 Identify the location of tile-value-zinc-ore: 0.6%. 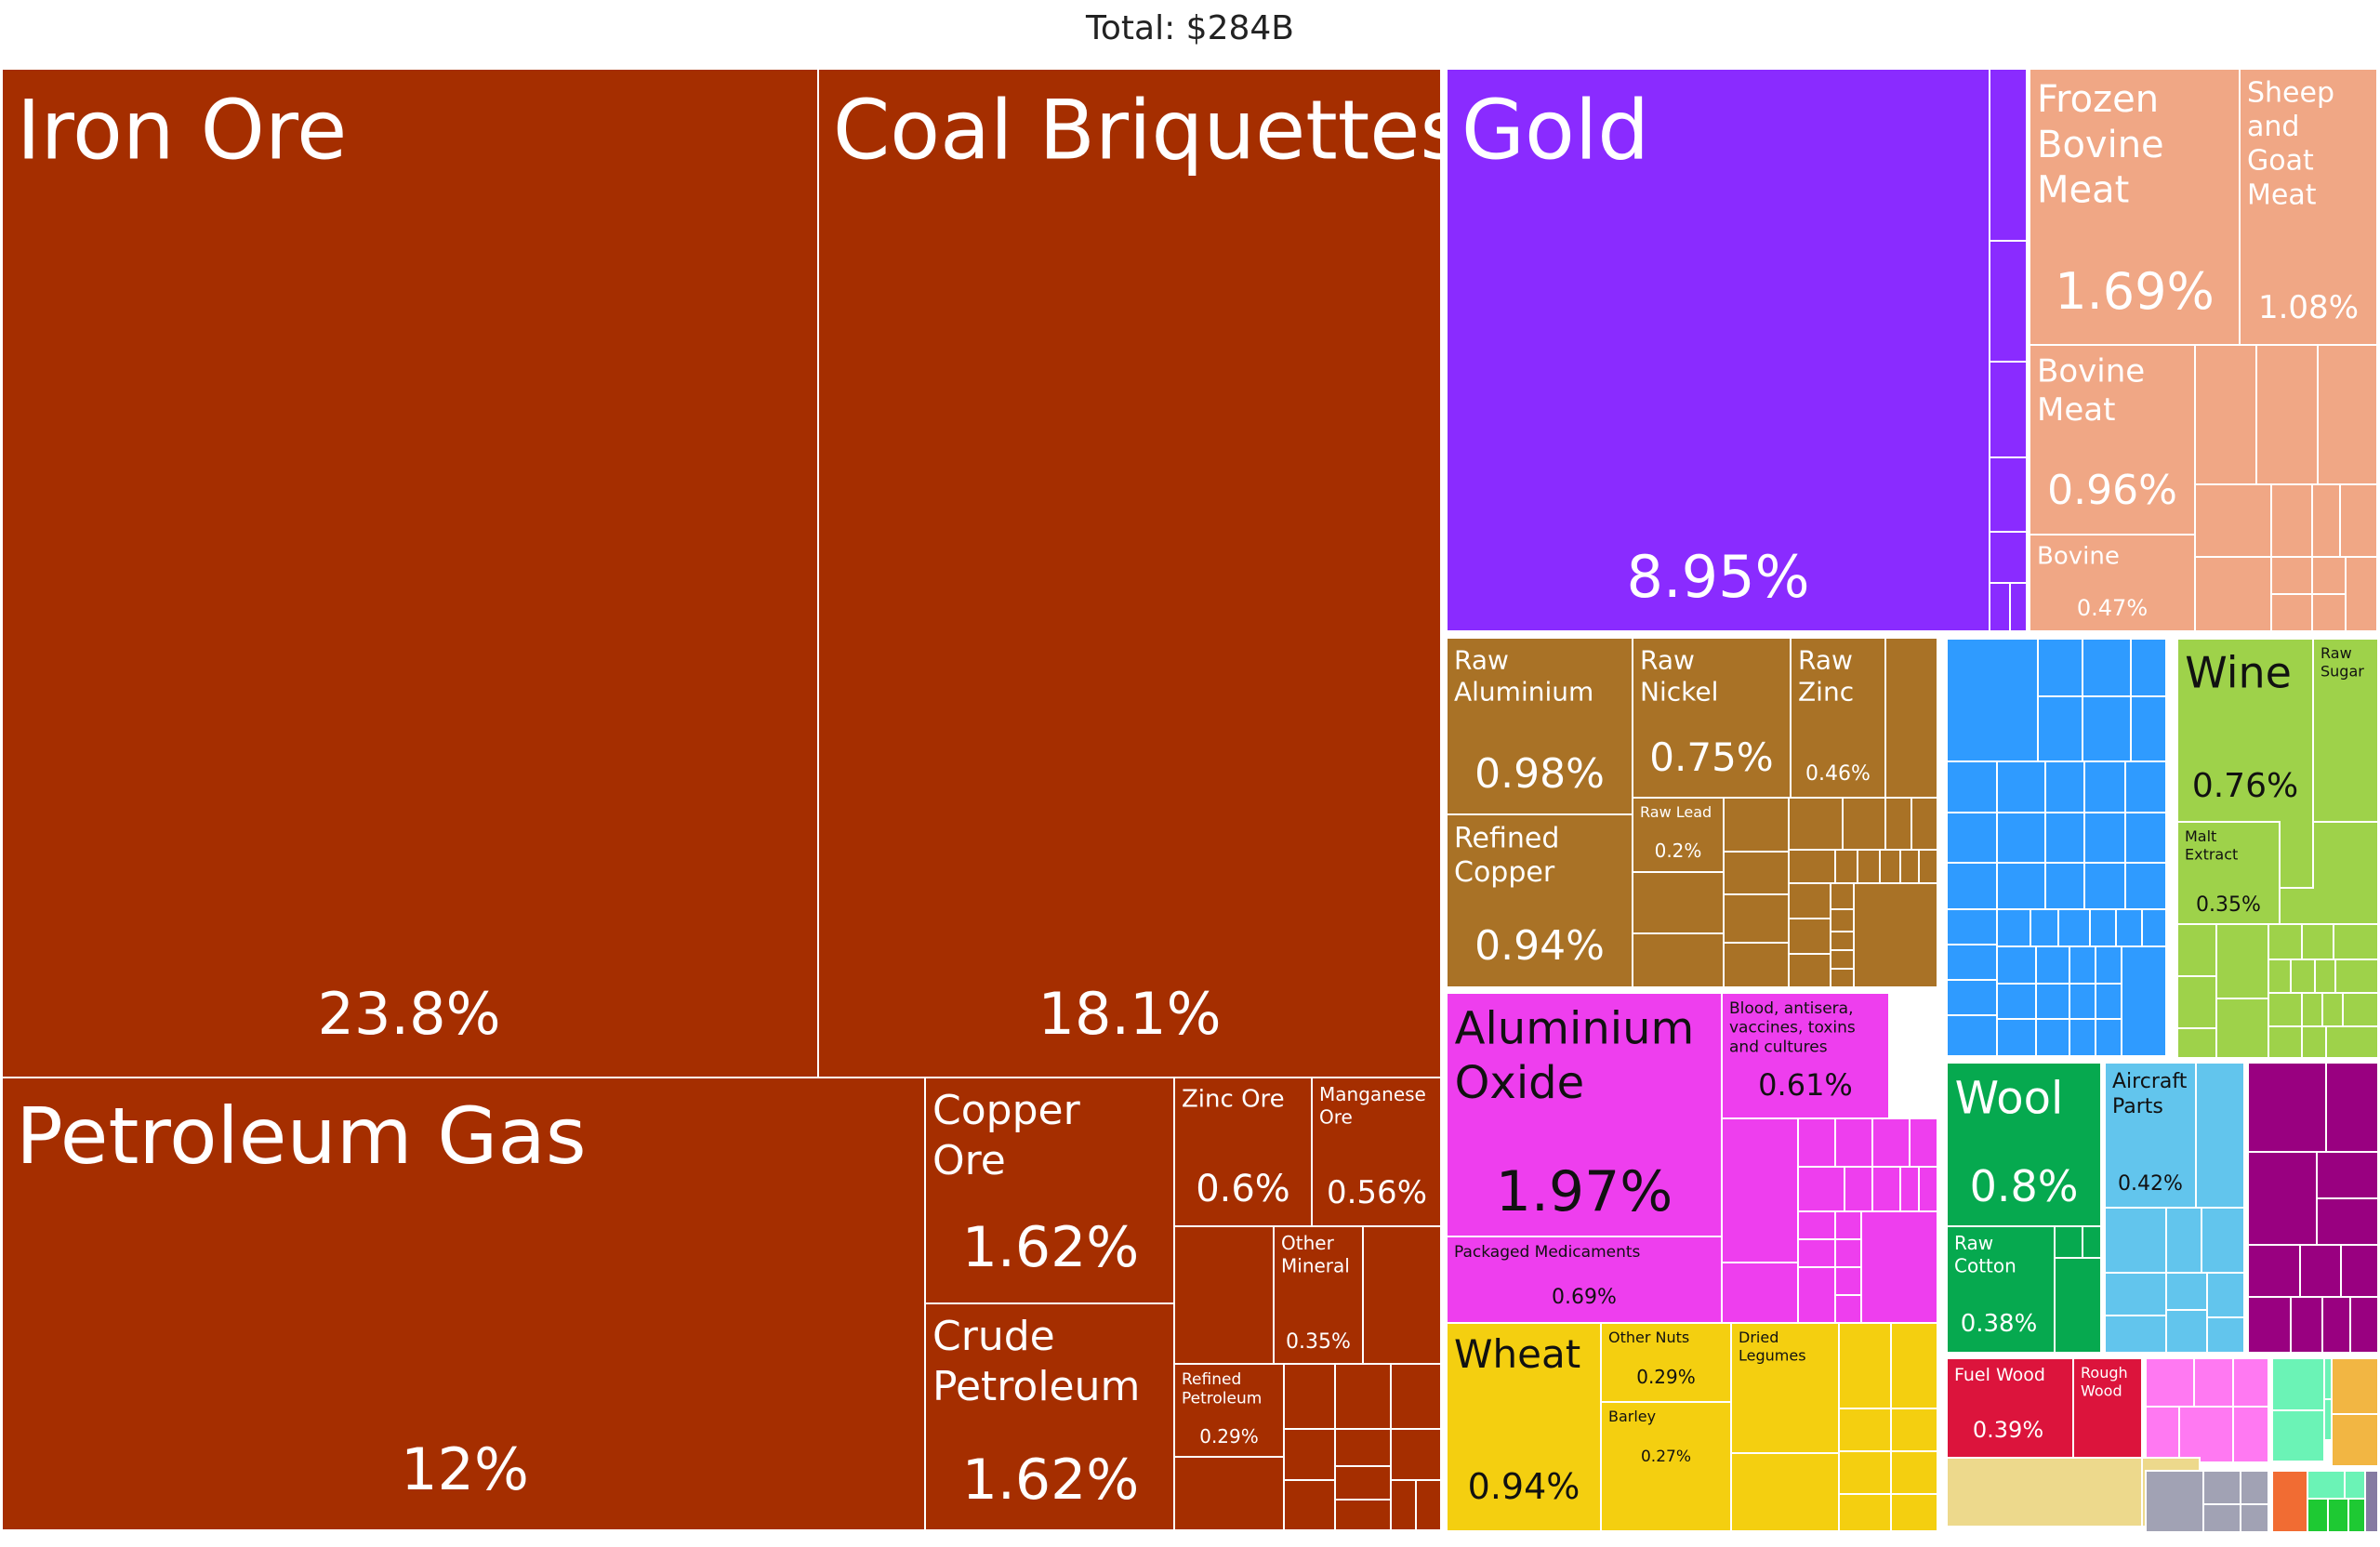
(1243, 1189).